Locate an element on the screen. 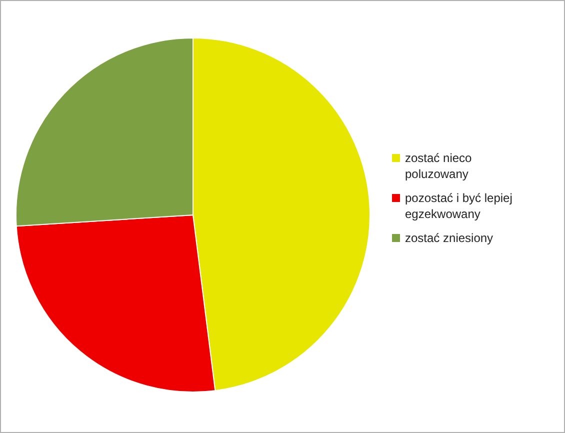  legend-label: zostać nieco poluzowany is located at coordinates (438, 166).